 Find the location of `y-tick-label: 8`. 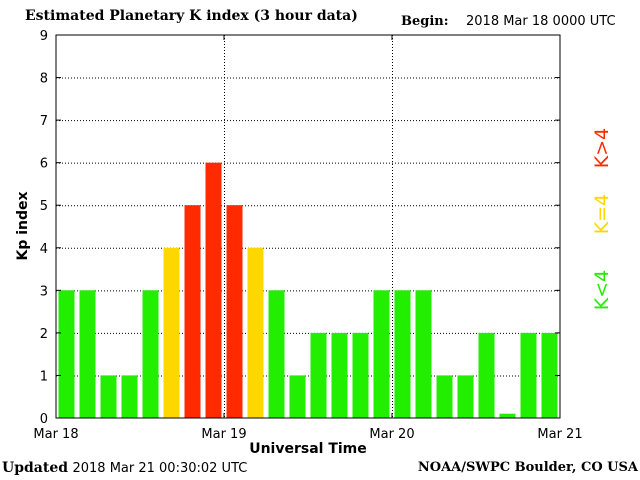

y-tick-label: 8 is located at coordinates (44, 79).